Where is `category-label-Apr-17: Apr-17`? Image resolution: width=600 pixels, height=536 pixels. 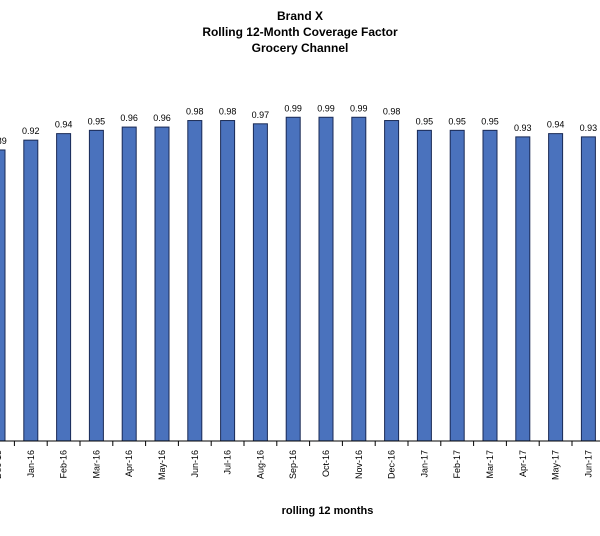 category-label-Apr-17: Apr-17 is located at coordinates (523, 463).